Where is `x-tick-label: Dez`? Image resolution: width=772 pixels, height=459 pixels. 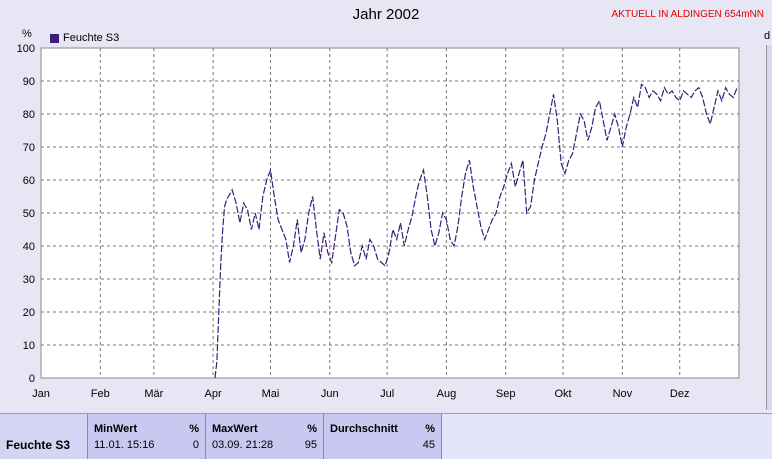
x-tick-label: Dez is located at coordinates (680, 394).